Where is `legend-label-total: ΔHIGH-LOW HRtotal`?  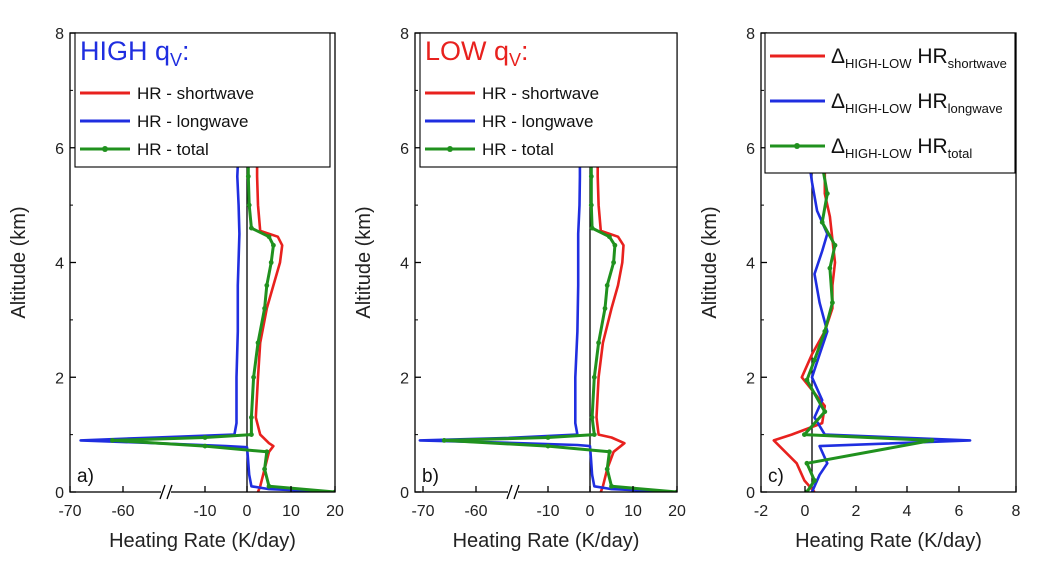
legend-label-total: ΔHIGH-LOW HRtotal is located at coordinates (901, 148).